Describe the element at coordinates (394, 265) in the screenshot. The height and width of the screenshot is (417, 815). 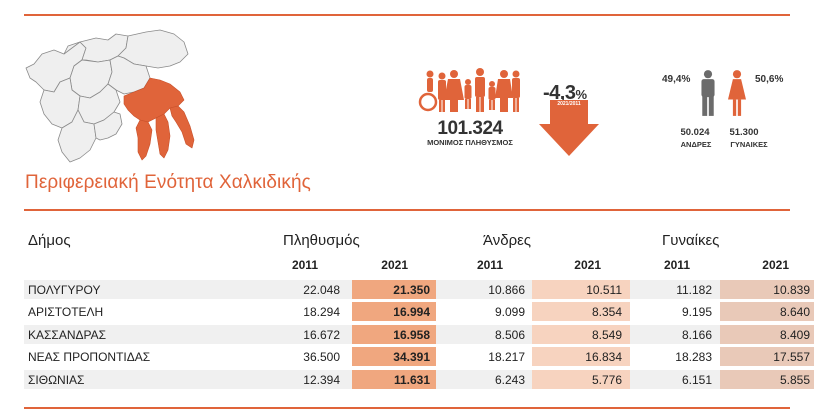
I see `year-population-2021: 2021` at that location.